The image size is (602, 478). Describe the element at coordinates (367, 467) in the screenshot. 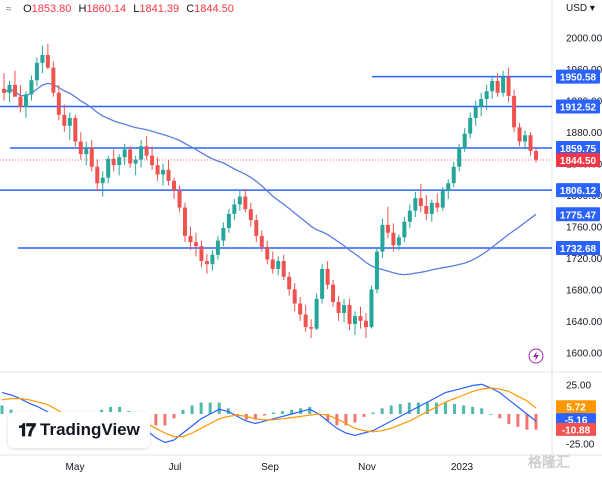

I see `time-tick-label: Nov` at that location.